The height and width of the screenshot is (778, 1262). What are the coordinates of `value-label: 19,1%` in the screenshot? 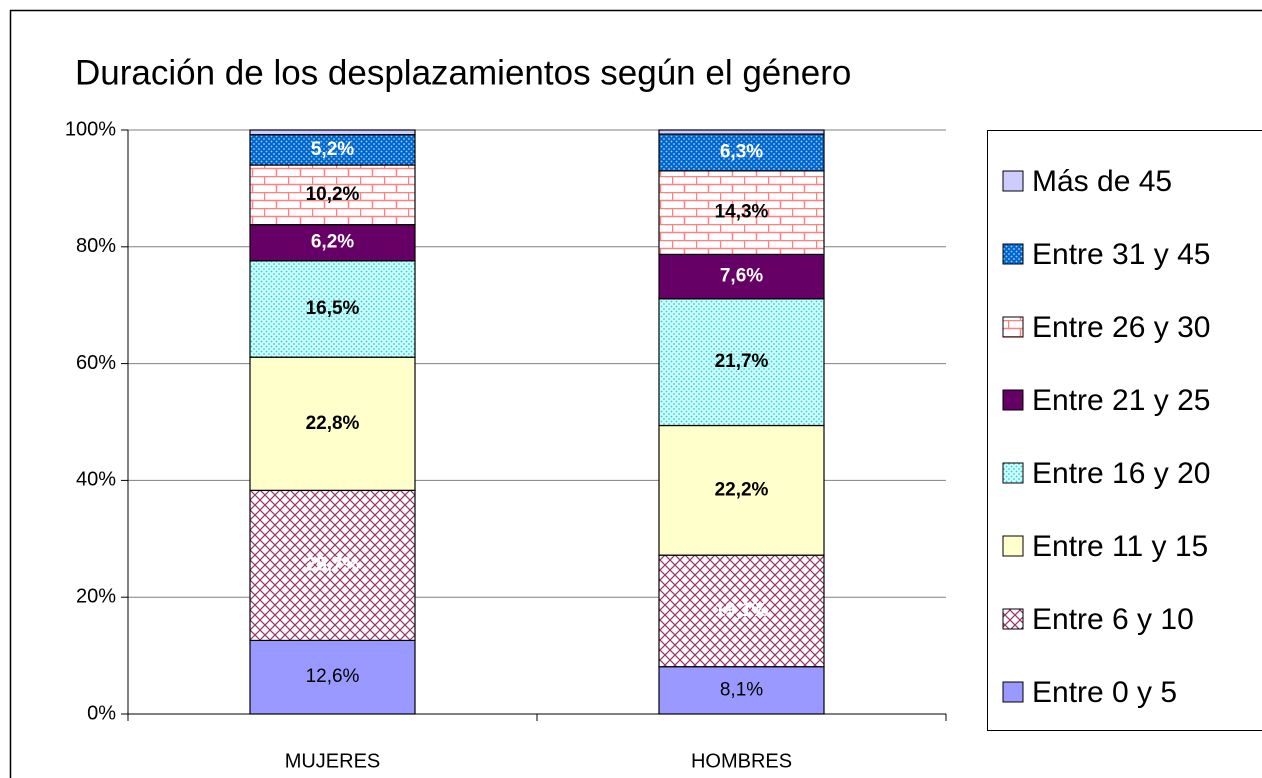 It's located at (742, 610).